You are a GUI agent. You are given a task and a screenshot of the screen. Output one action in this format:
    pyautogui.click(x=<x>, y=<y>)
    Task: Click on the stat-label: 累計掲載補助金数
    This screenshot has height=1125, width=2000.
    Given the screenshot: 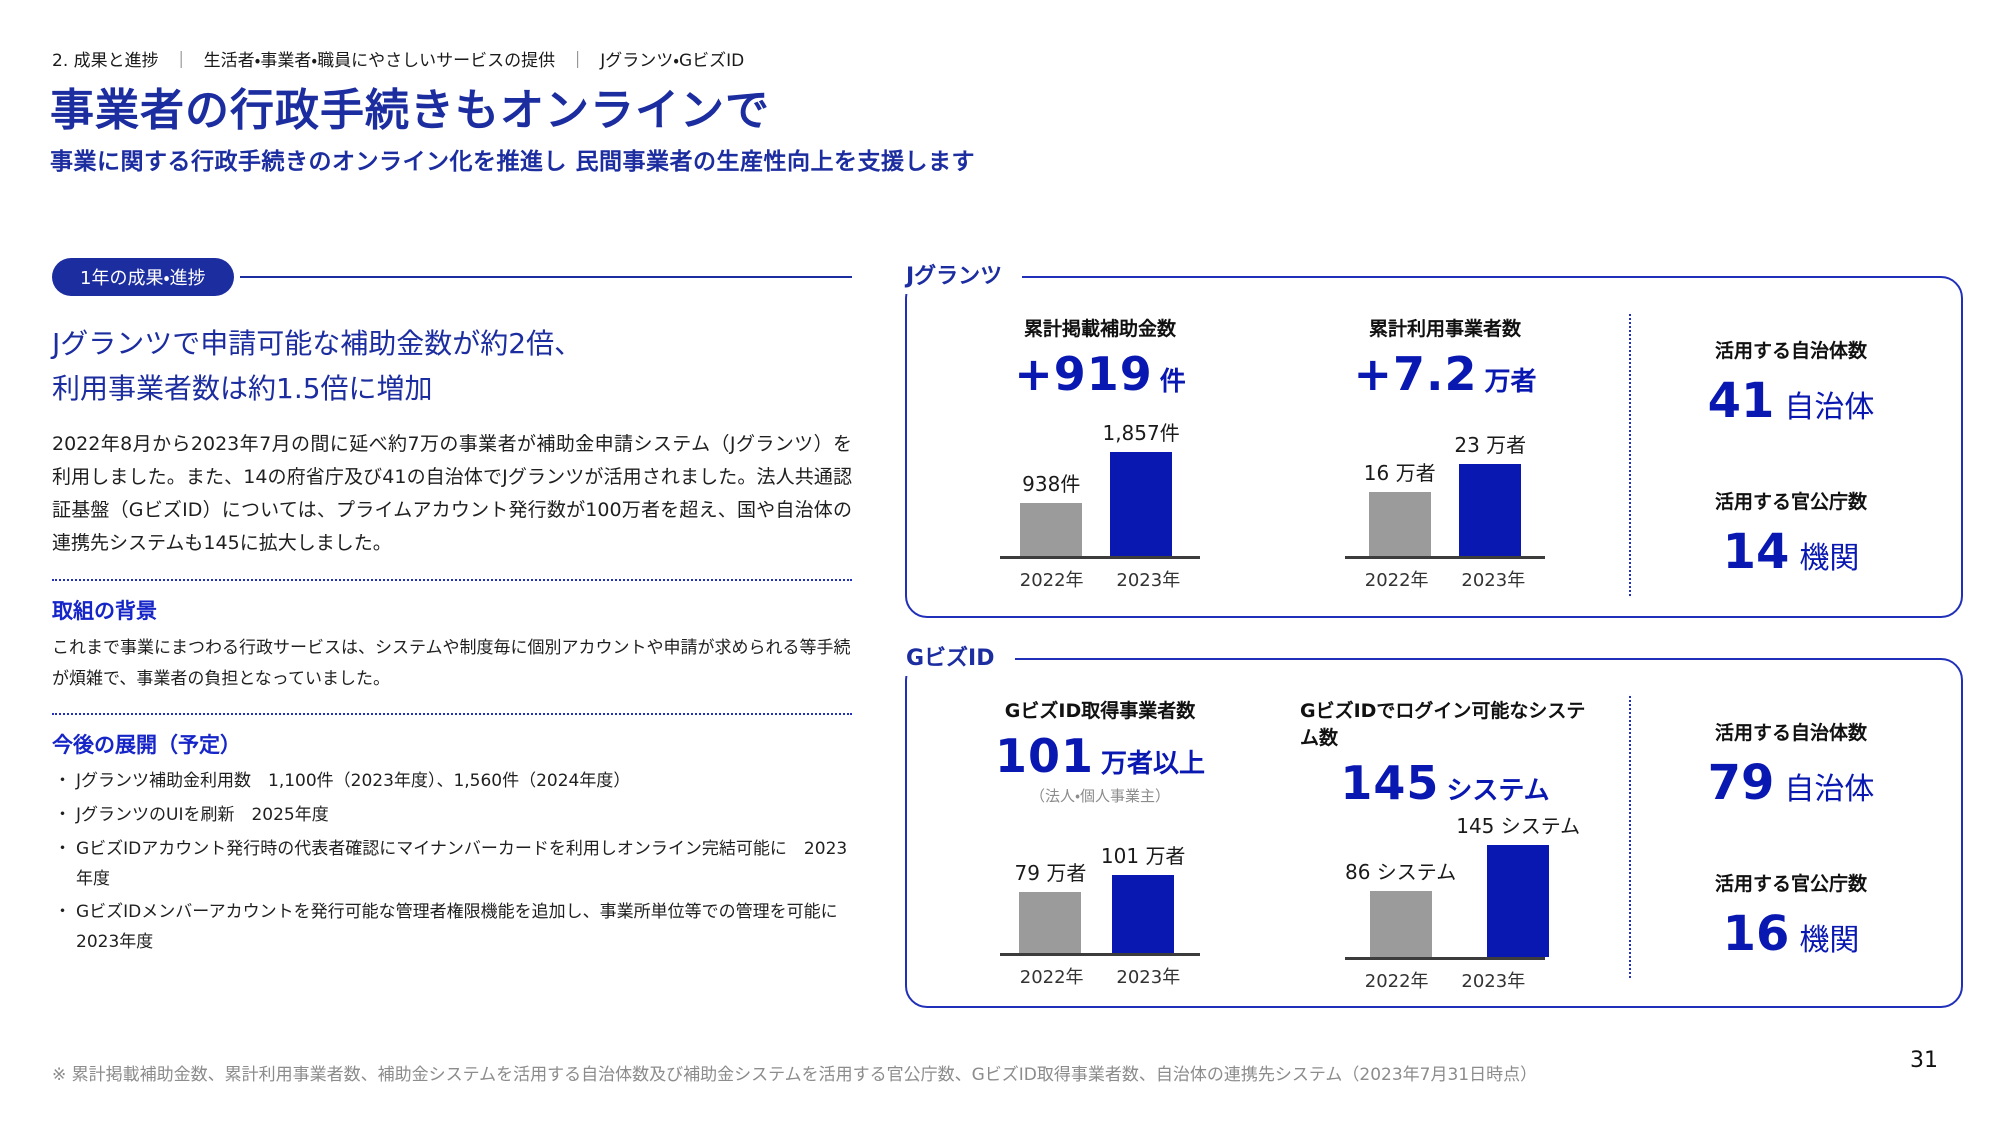 What is the action you would take?
    pyautogui.click(x=1099, y=329)
    